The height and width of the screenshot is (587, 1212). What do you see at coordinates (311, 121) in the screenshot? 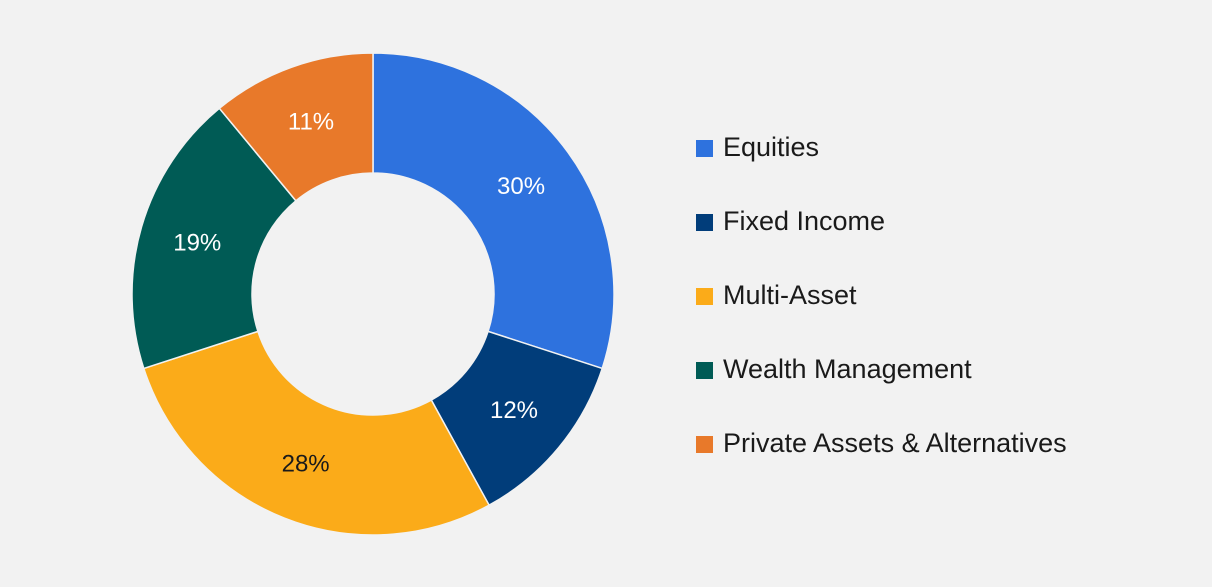
I see `slice-label-private-assets-and-alternatives: 11%` at bounding box center [311, 121].